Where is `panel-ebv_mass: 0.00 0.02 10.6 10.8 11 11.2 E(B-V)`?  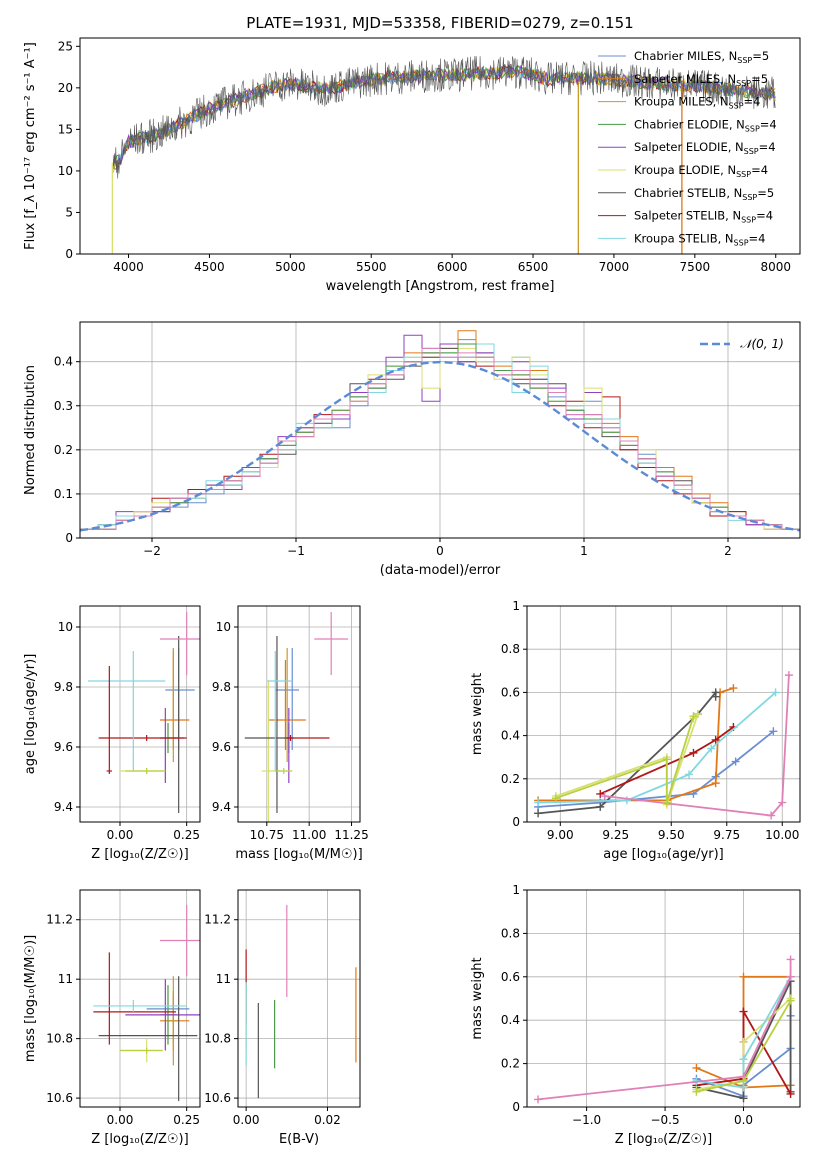
panel-ebv_mass: 0.00 0.02 10.6 10.8 11 11.2 E(B-V) is located at coordinates (282, 1018).